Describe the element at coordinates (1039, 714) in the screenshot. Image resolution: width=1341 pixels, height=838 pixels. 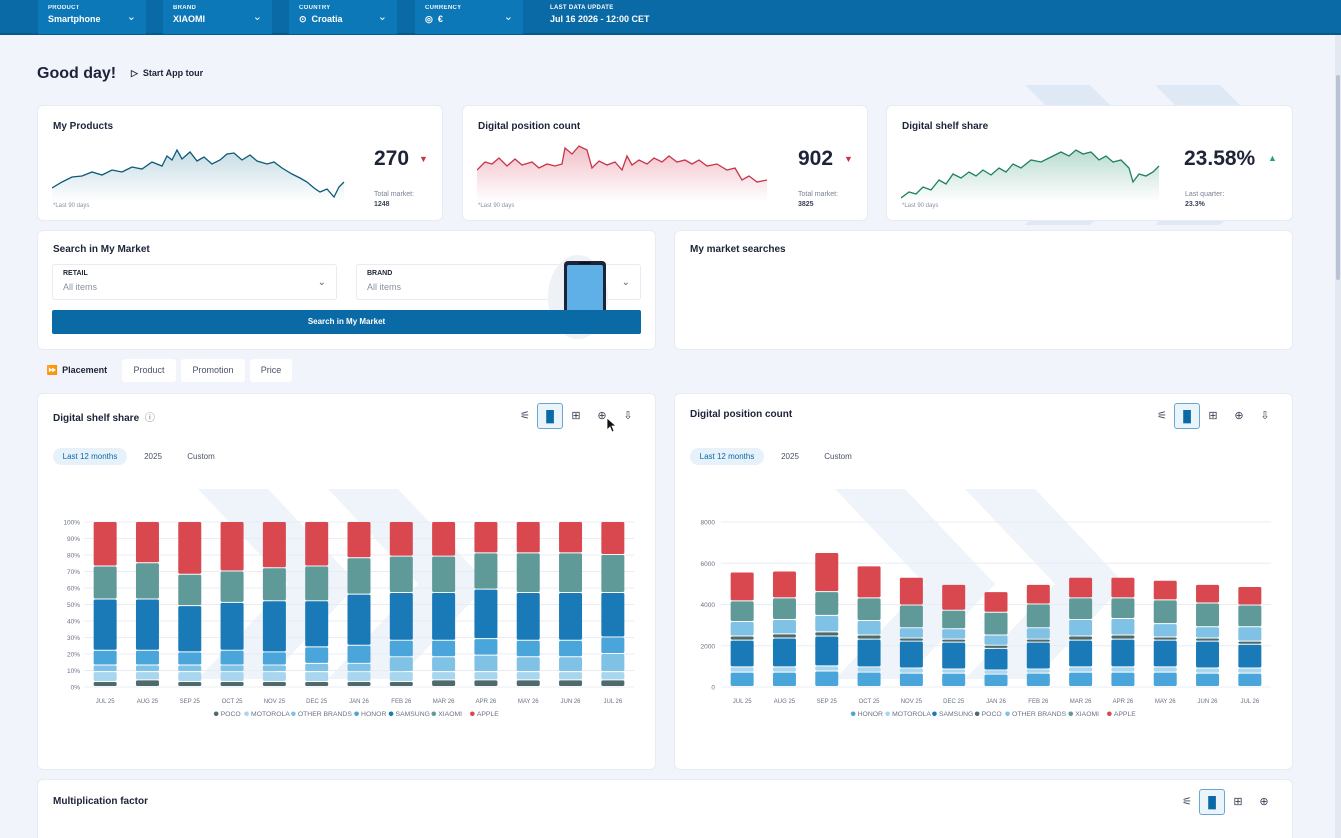
I see `legend-item: OTHER BRANDS` at that location.